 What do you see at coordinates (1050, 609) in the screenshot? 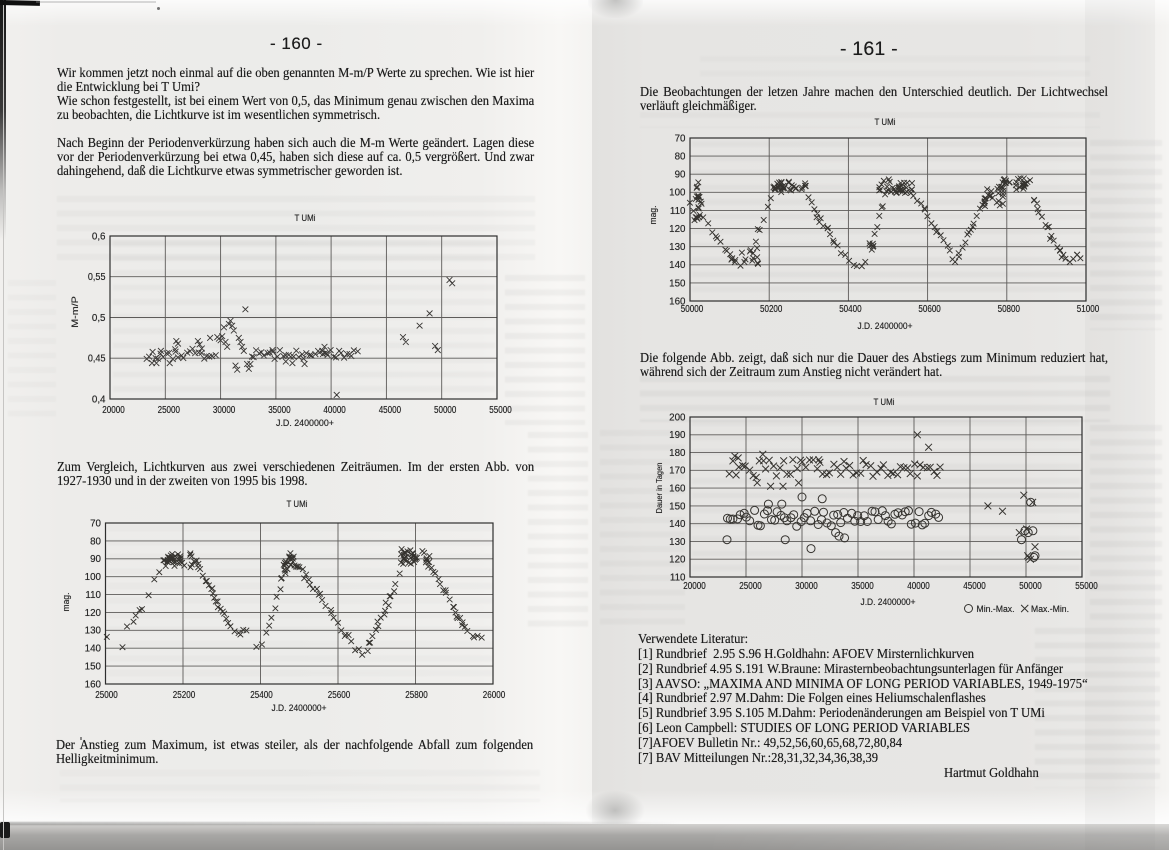
I see `svg-text: Max.-Min.` at bounding box center [1050, 609].